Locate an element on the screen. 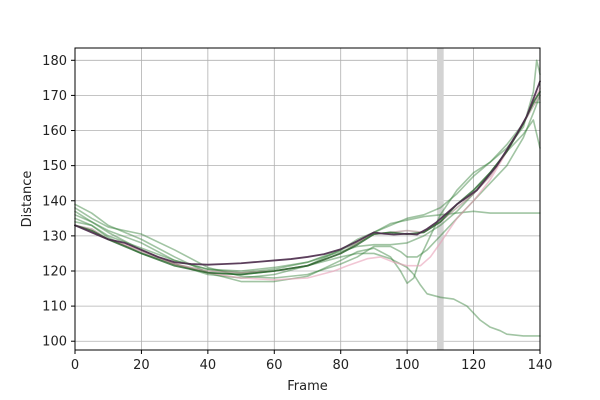 This screenshot has width=600, height=400. x-tick-label: 80 is located at coordinates (340, 365).